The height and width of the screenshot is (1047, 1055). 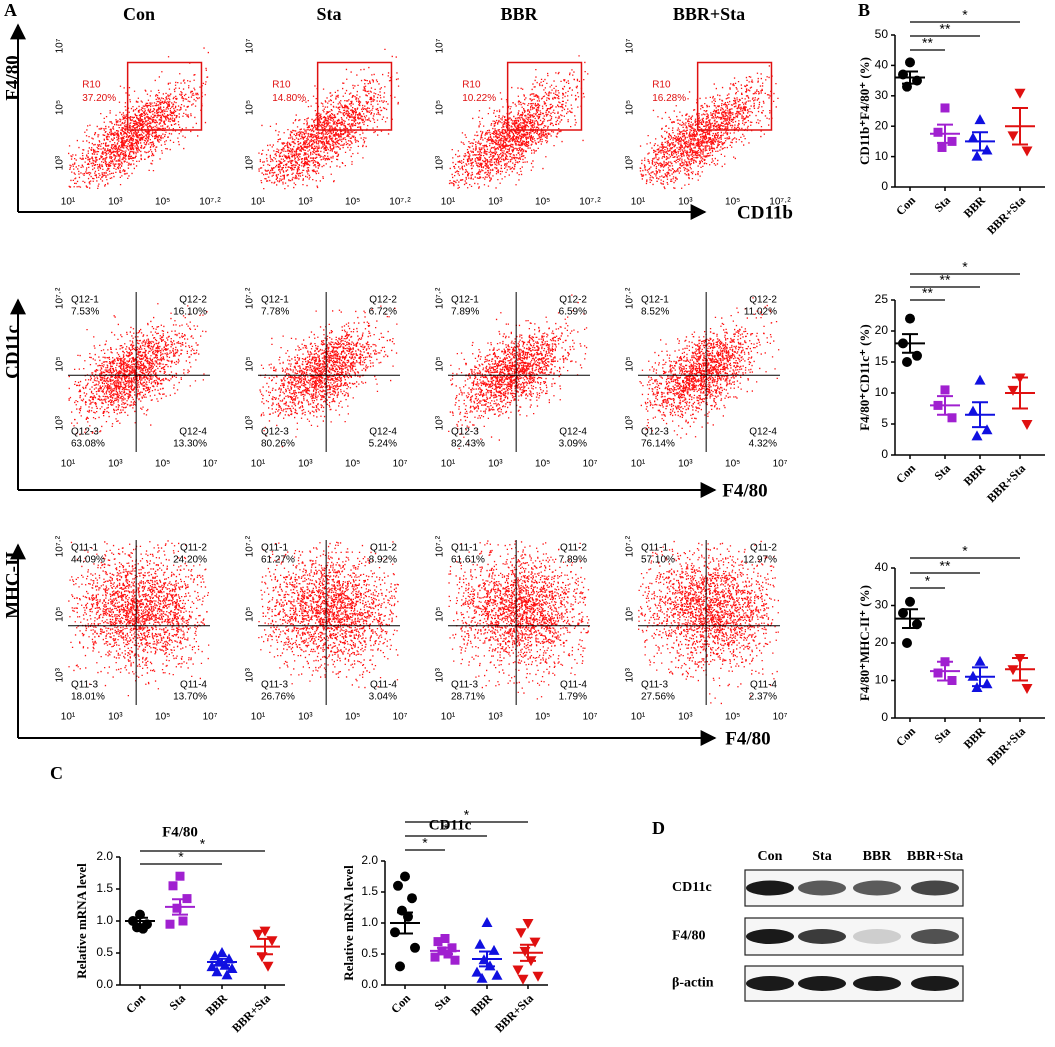 What do you see at coordinates (935, 888) in the screenshot?
I see `band` at bounding box center [935, 888].